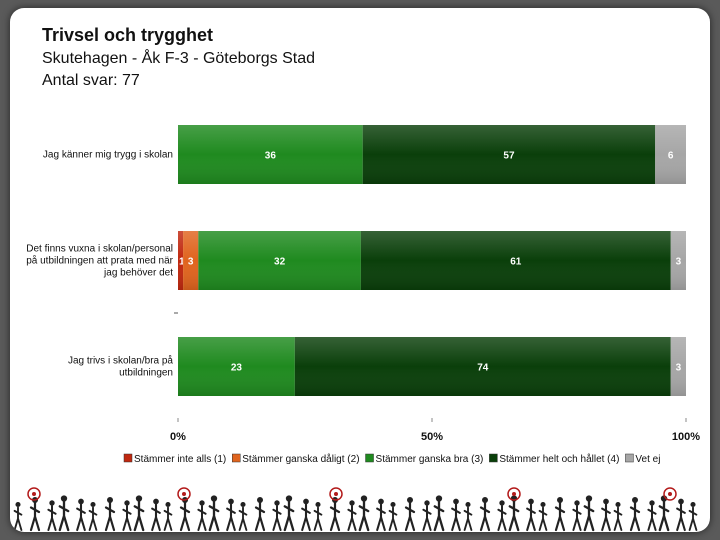  Describe the element at coordinates (300, 459) in the screenshot. I see `legend-label: Stämmer ganska dåligt (2)` at that location.